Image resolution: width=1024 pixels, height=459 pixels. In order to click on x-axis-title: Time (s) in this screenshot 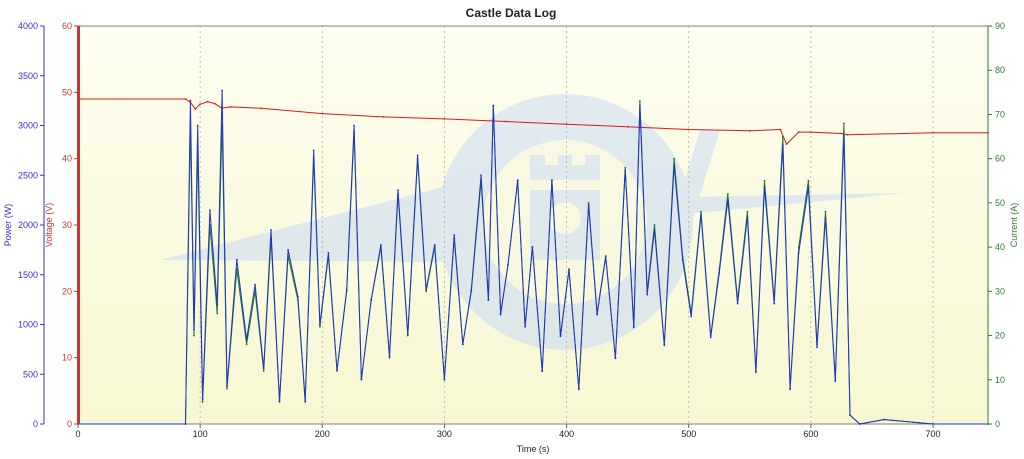, I will do `click(533, 449)`.